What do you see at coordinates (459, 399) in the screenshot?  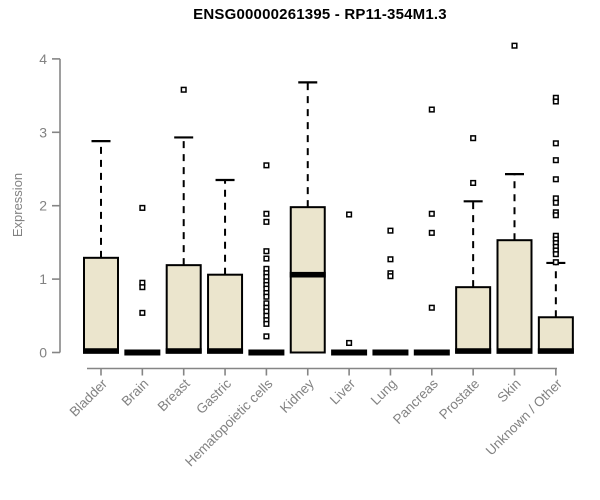 I see `x-category-label: Prostate` at bounding box center [459, 399].